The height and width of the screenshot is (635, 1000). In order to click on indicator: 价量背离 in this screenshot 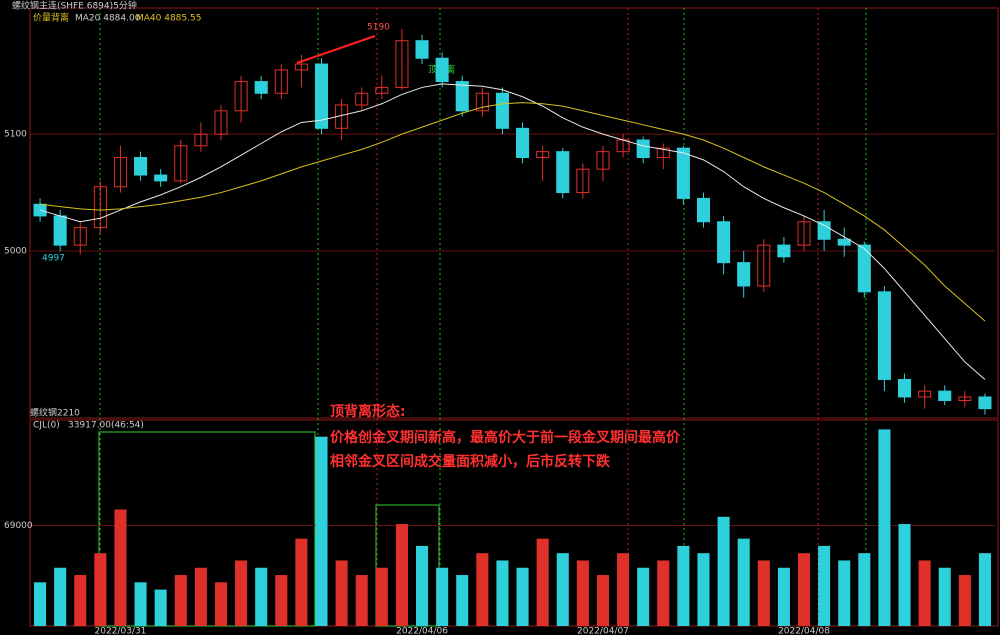, I will do `click(51, 18)`.